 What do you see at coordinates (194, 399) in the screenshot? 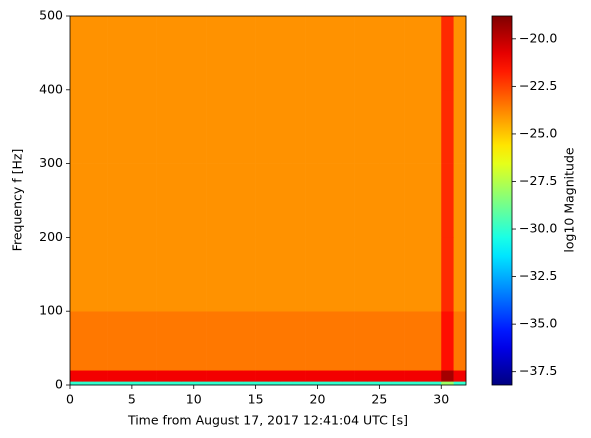
I see `x-tick-label: 10` at bounding box center [194, 399].